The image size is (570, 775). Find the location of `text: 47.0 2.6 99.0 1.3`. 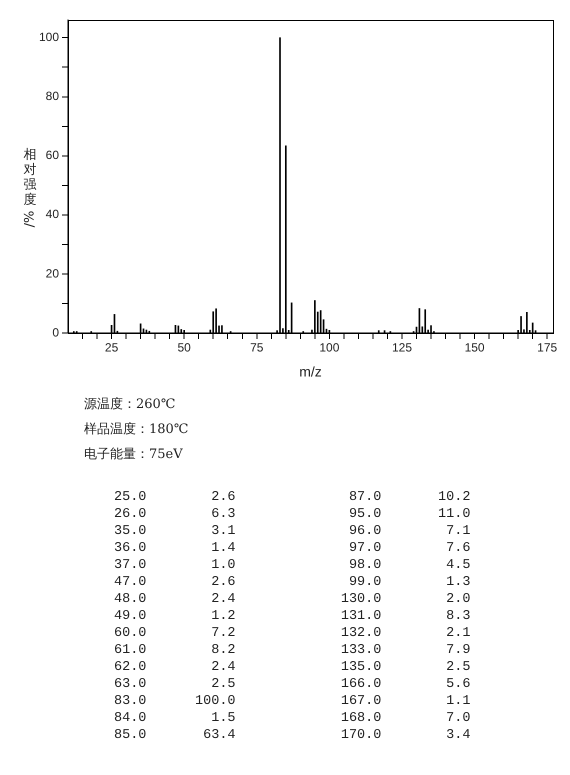

text: 47.0 2.6 99.0 1.3 is located at coordinates (291, 582).